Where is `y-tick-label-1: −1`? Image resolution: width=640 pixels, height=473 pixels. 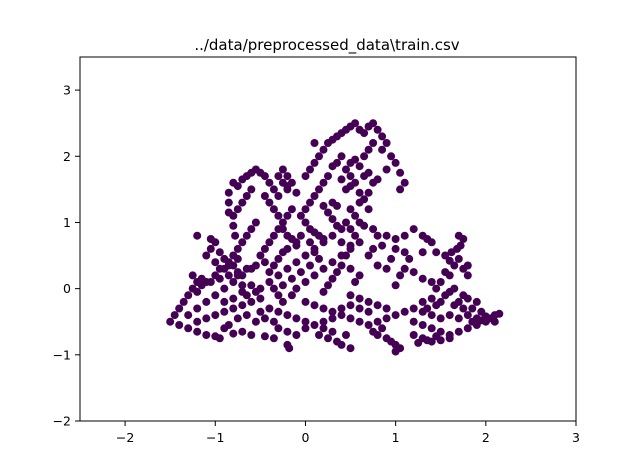
y-tick-label-1: −1 is located at coordinates (62, 354).